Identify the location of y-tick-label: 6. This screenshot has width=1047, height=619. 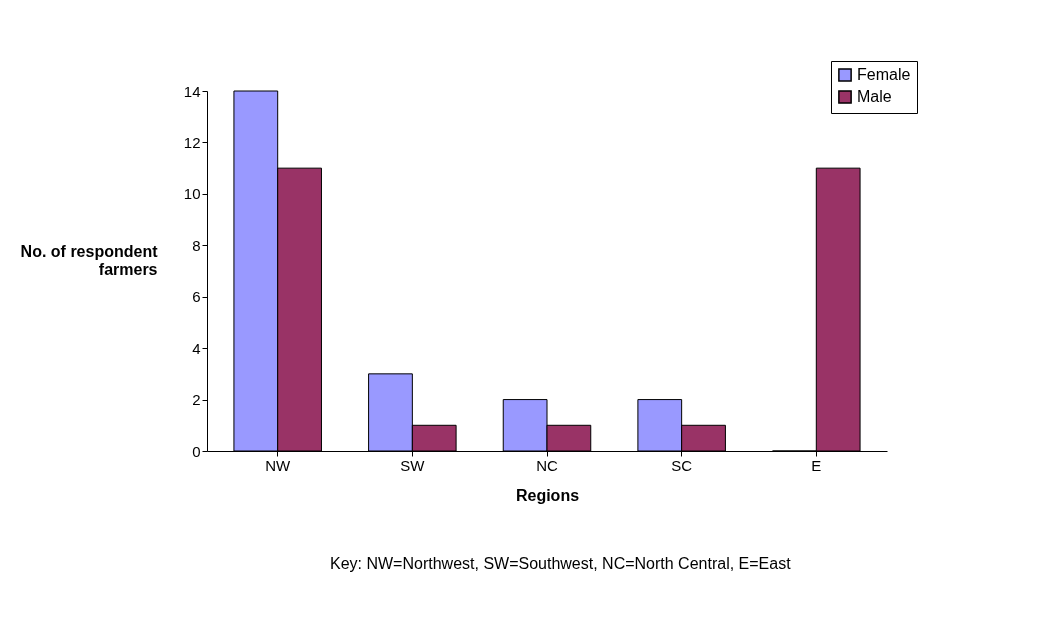
(196, 297).